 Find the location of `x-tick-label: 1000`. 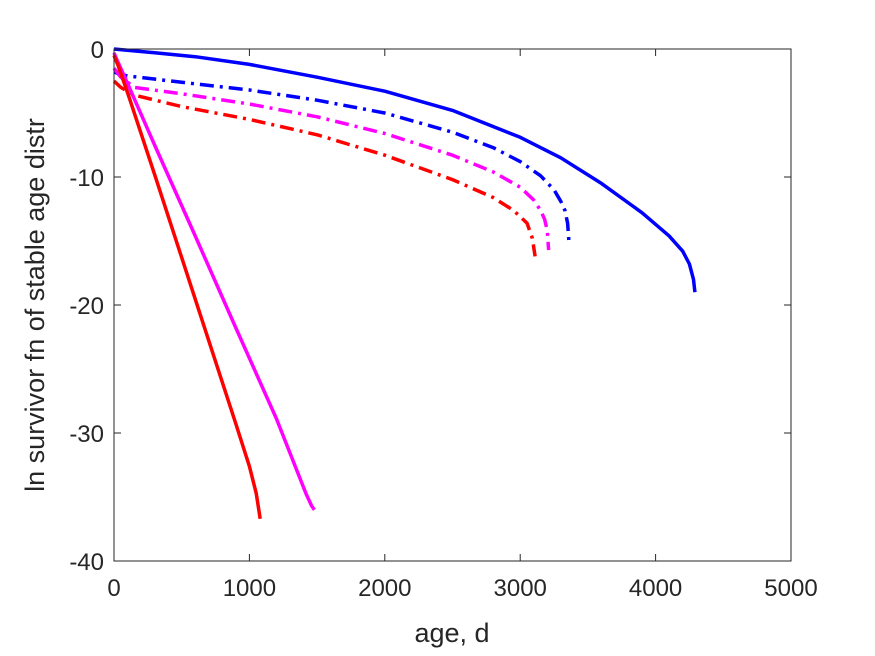

x-tick-label: 1000 is located at coordinates (249, 588).